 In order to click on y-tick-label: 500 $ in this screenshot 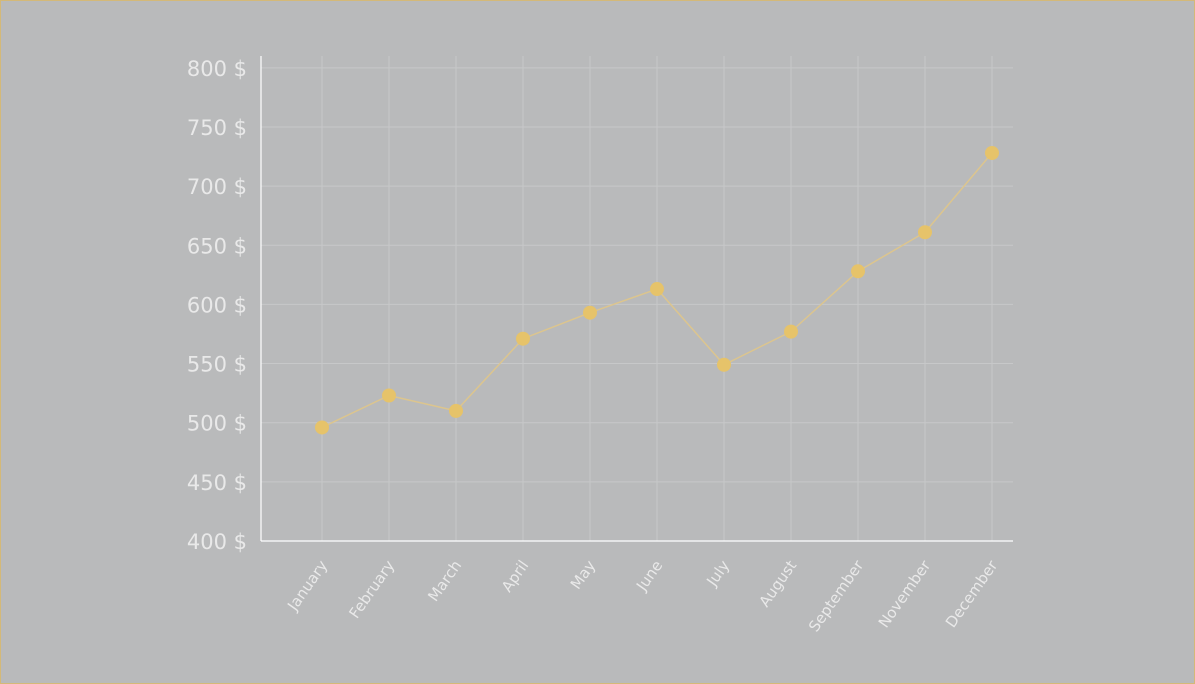, I will do `click(217, 424)`.